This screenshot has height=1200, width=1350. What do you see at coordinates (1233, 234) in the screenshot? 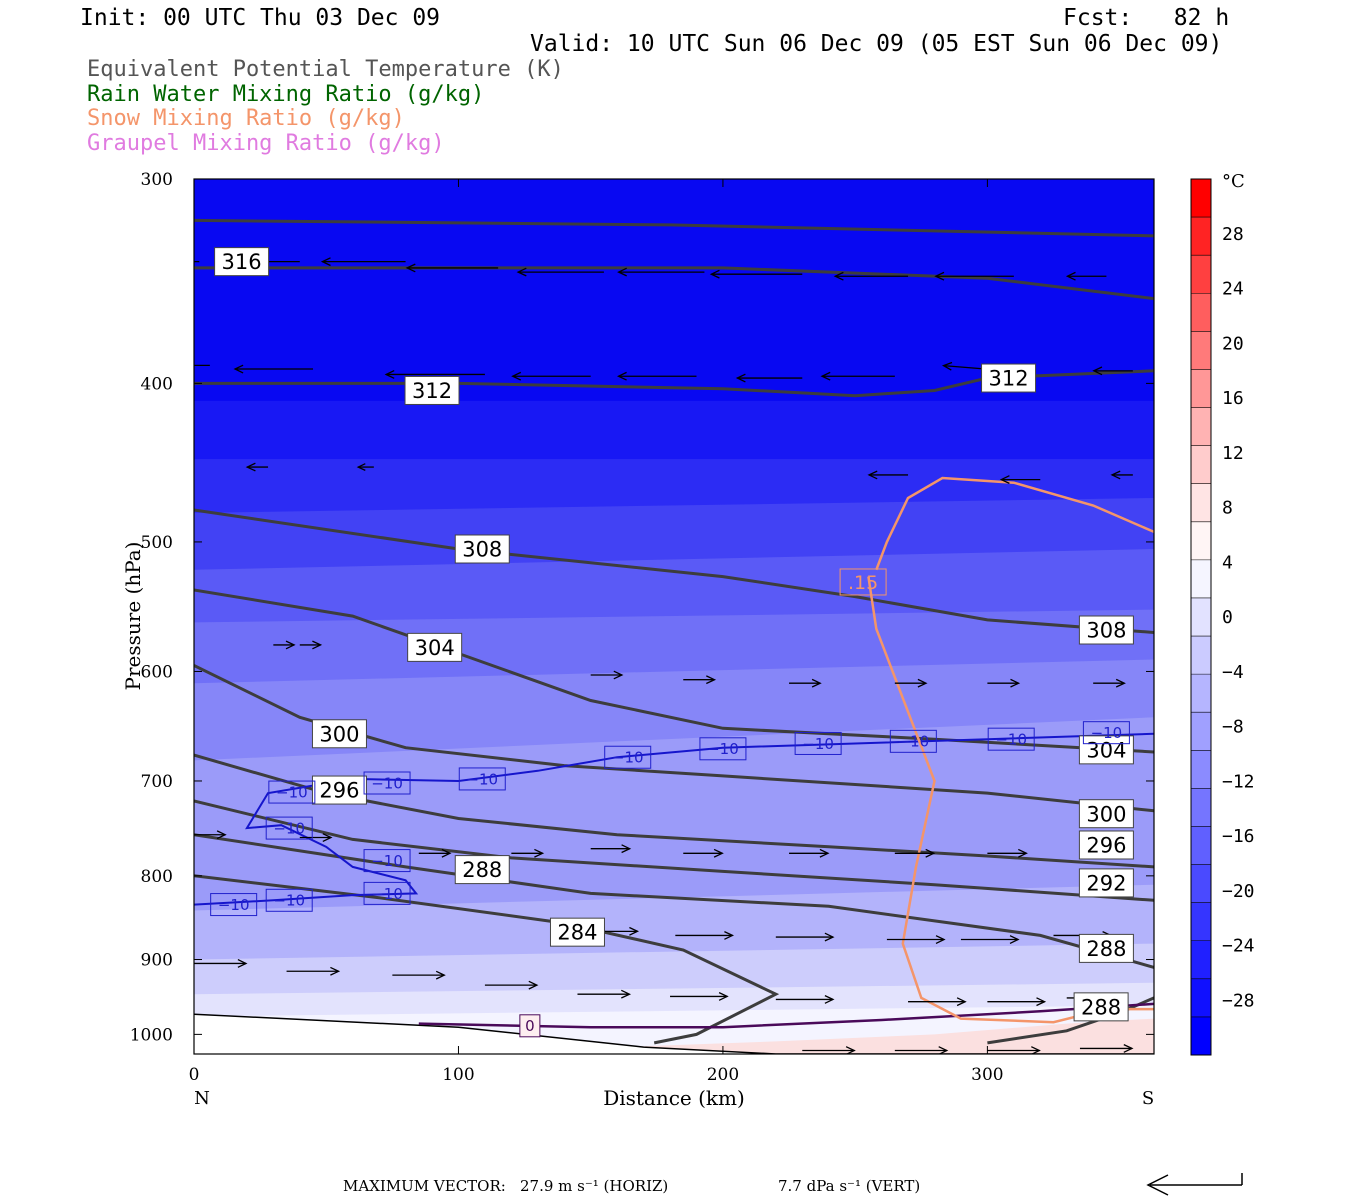
I see `colorbar-tick-label: 28` at bounding box center [1233, 234].